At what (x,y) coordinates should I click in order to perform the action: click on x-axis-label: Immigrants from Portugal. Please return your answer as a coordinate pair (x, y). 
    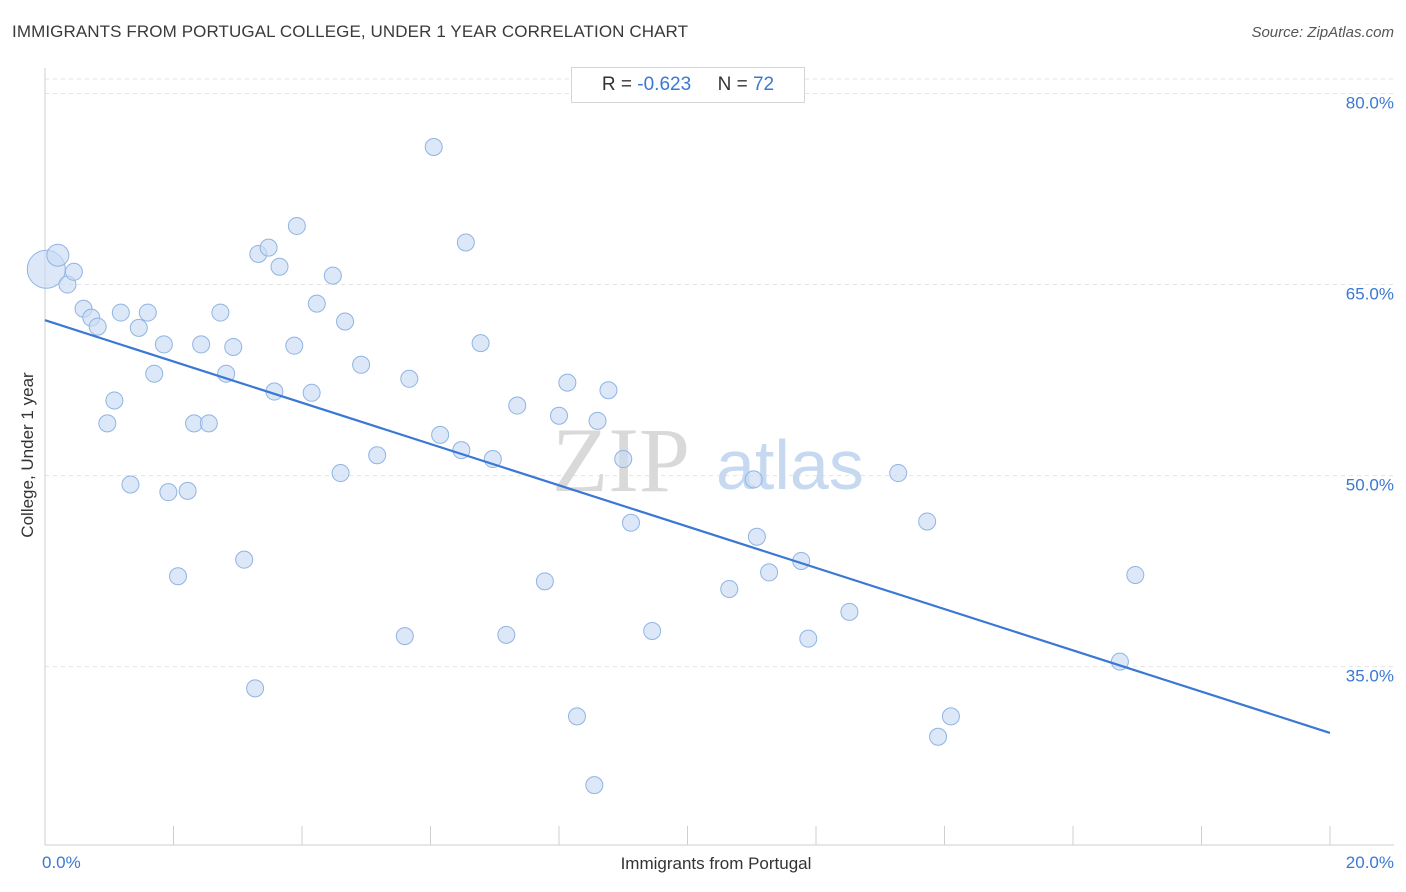
    Looking at the image, I should click on (716, 863).